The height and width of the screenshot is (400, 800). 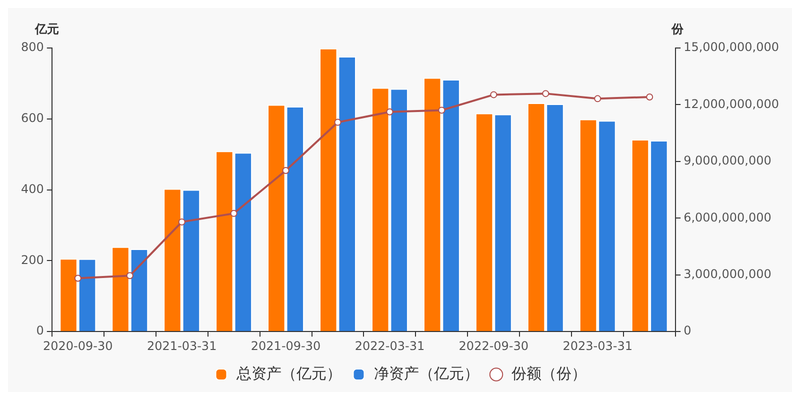 What do you see at coordinates (78, 345) in the screenshot?
I see `x-tick-label: 2020-09-30` at bounding box center [78, 345].